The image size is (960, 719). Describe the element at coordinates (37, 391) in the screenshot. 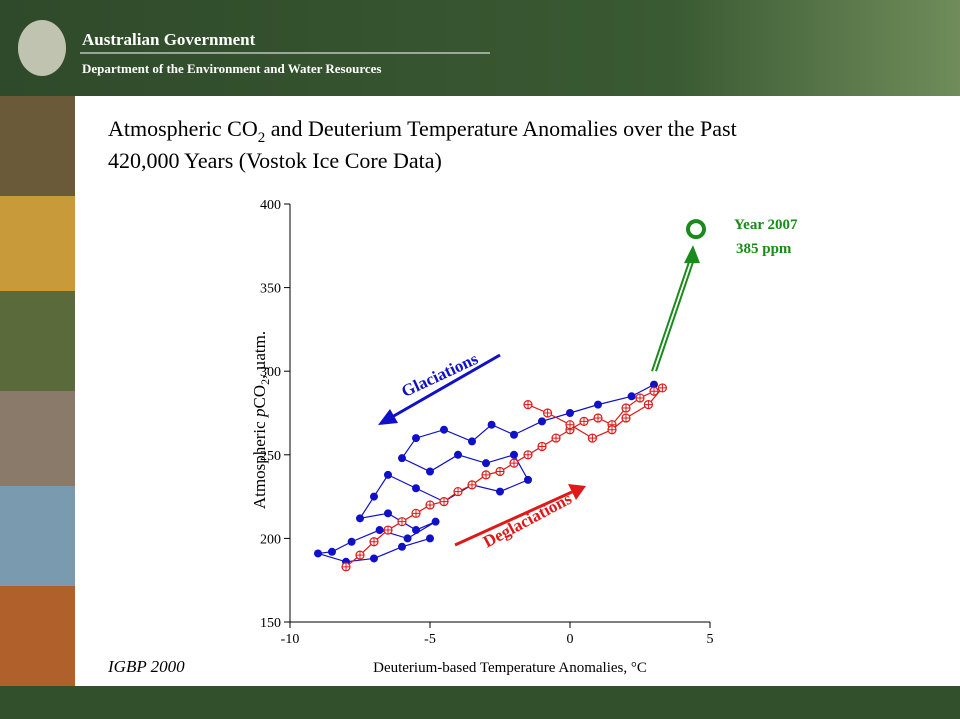

I see `side-images` at that location.